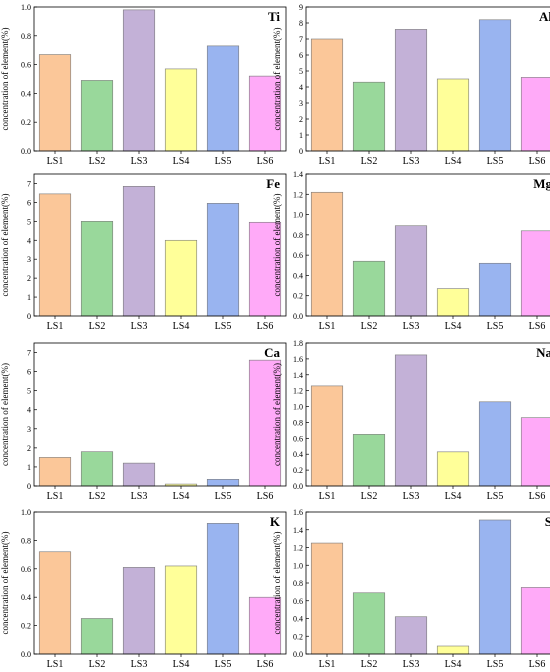  What do you see at coordinates (301, 103) in the screenshot?
I see `y-tick-label-al-3: 3` at bounding box center [301, 103].